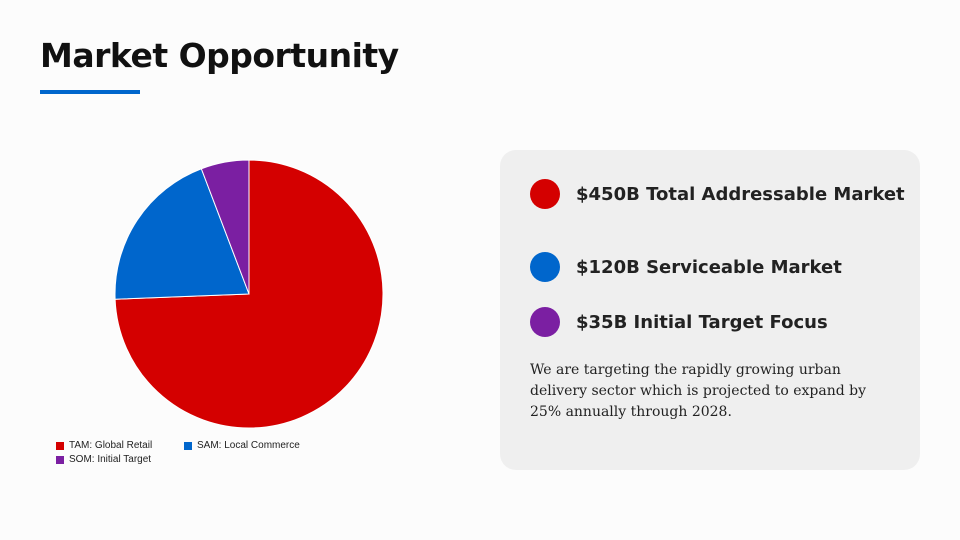  Describe the element at coordinates (702, 322) in the screenshot. I see `som-label: $35B Initial Target Focus` at that location.